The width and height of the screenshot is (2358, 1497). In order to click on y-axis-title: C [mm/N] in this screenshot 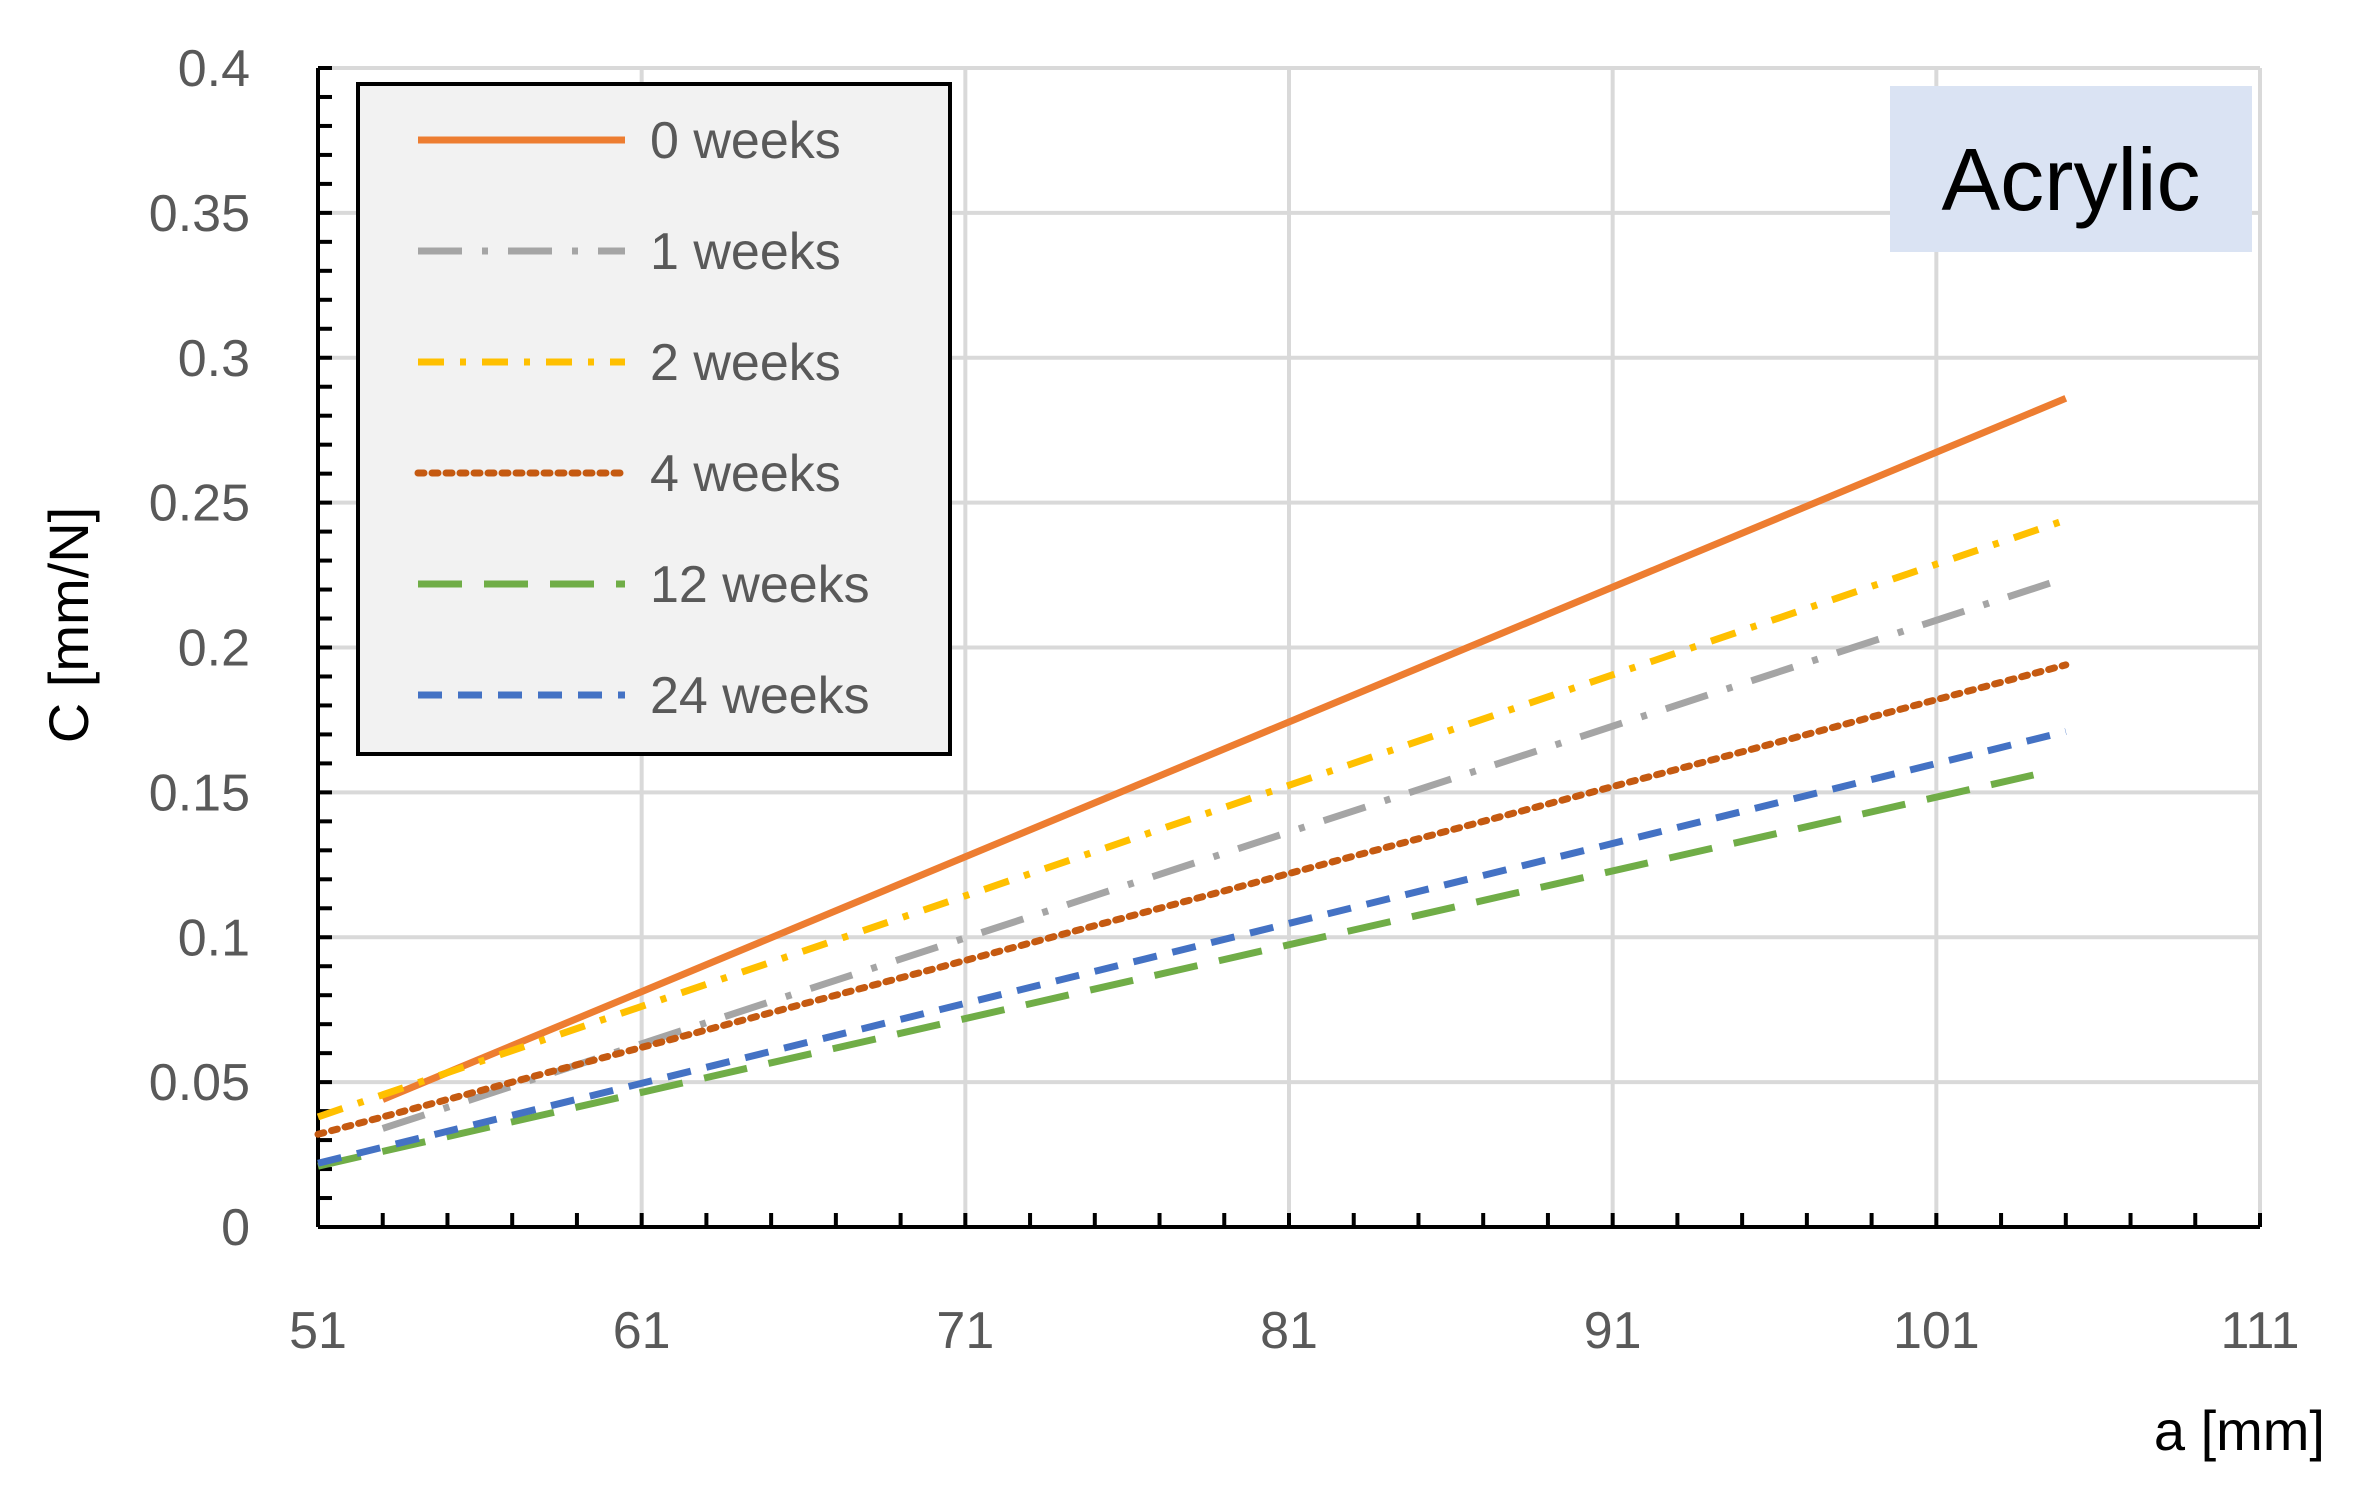, I will do `click(68, 625)`.